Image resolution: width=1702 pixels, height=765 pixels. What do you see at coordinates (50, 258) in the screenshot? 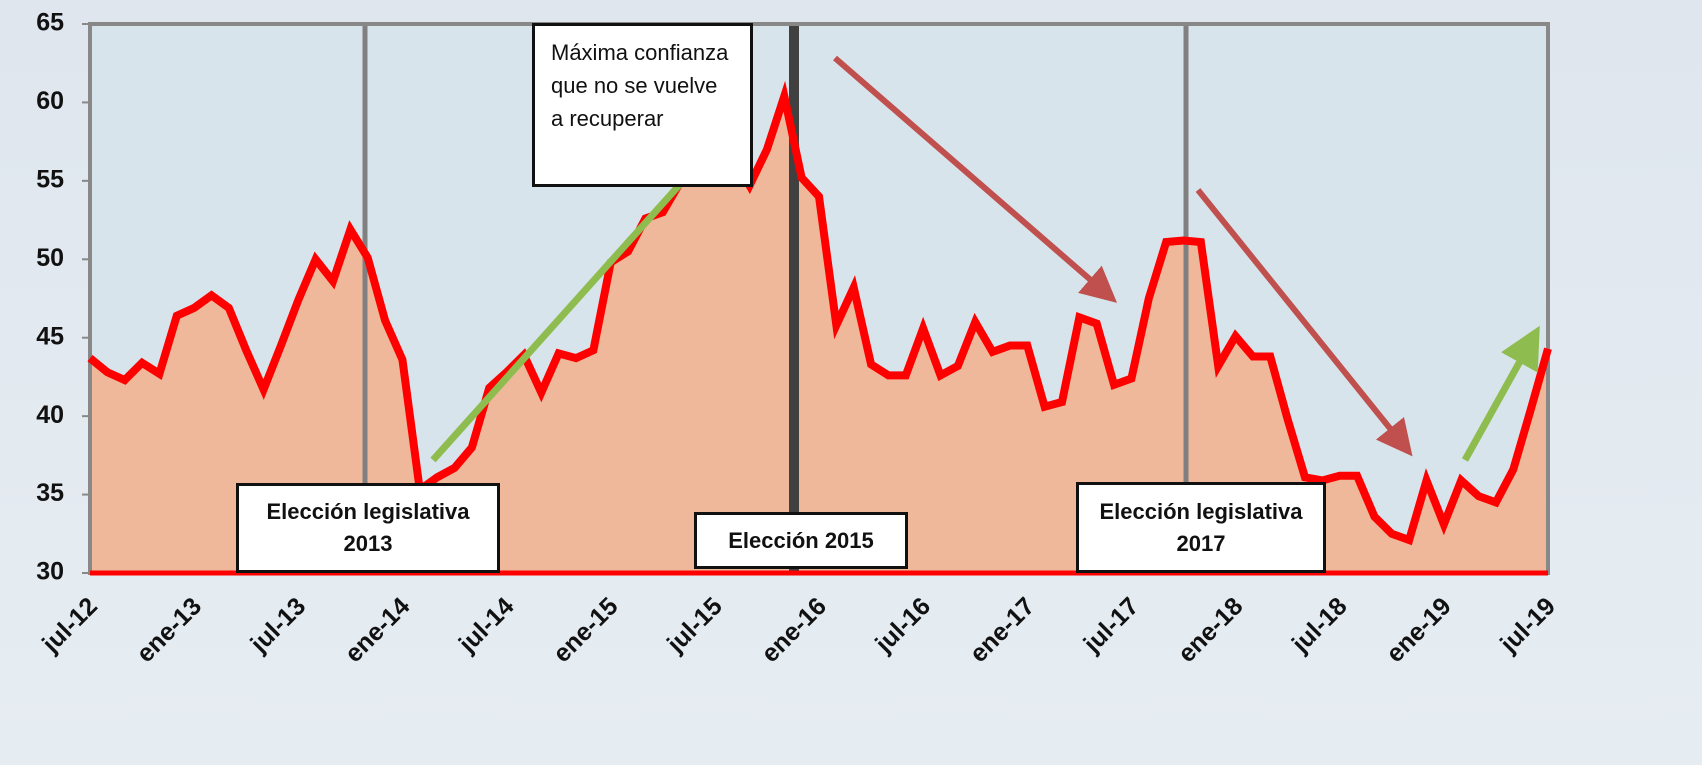
I see `y-tick-label: 50` at bounding box center [50, 258].